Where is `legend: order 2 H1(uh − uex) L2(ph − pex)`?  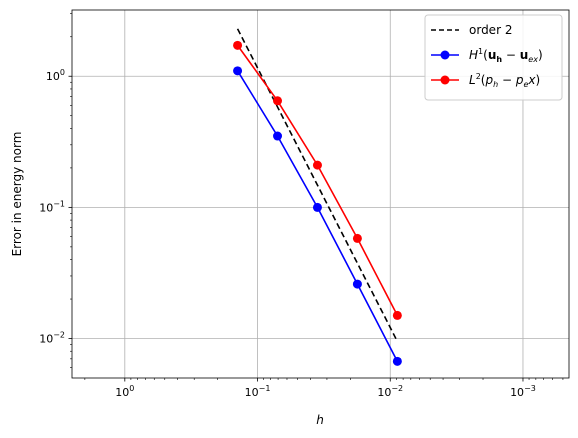 legend: order 2 H1(uh − uex) L2(ph − pex) is located at coordinates (493, 57).